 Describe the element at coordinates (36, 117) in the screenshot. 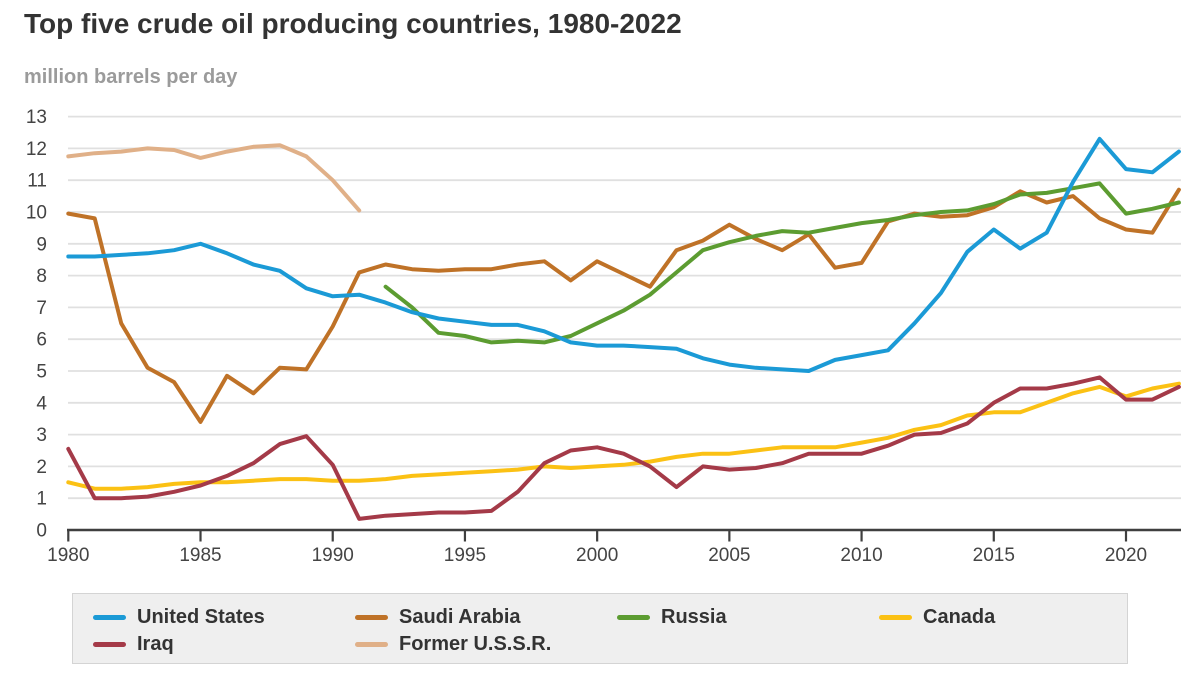

I see `y-tick-label-13: 13` at that location.